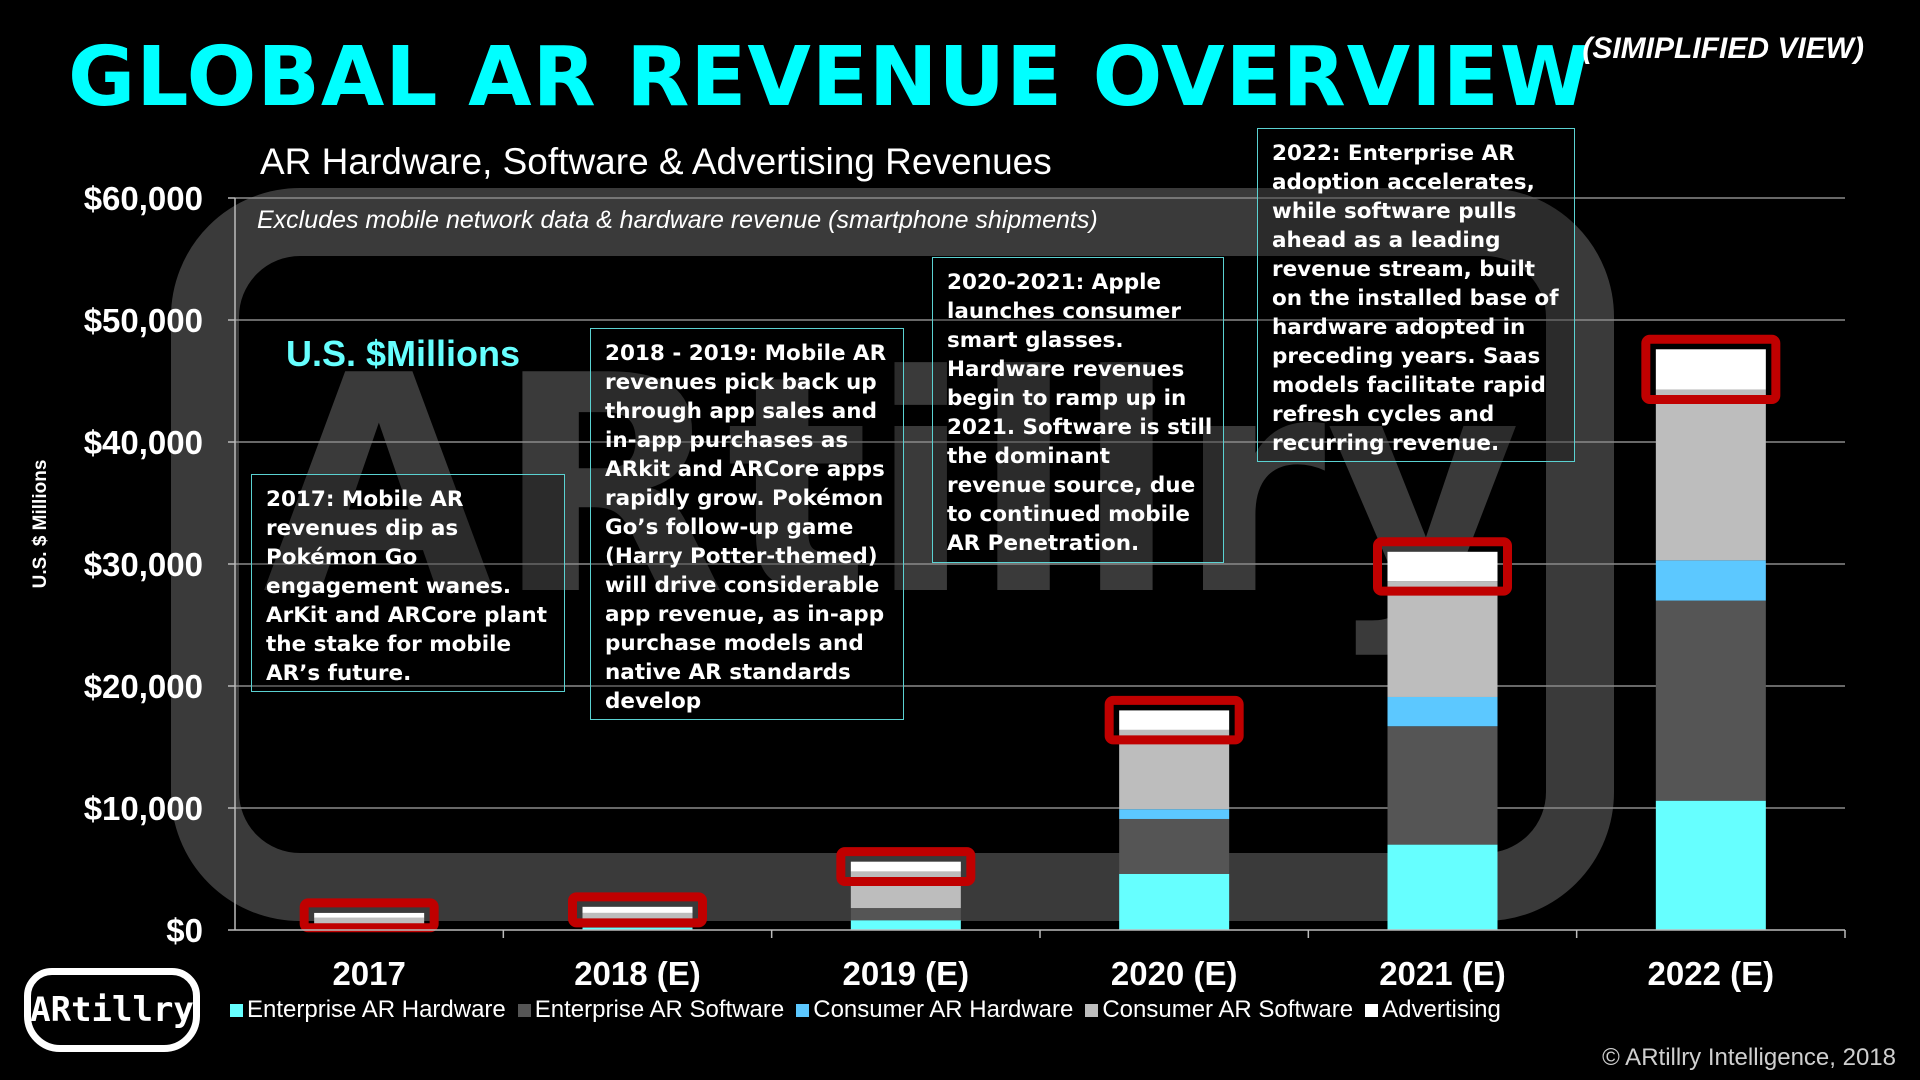 This screenshot has width=1920, height=1080. What do you see at coordinates (943, 1009) in the screenshot?
I see `legend-label: Consumer AR Hardware` at bounding box center [943, 1009].